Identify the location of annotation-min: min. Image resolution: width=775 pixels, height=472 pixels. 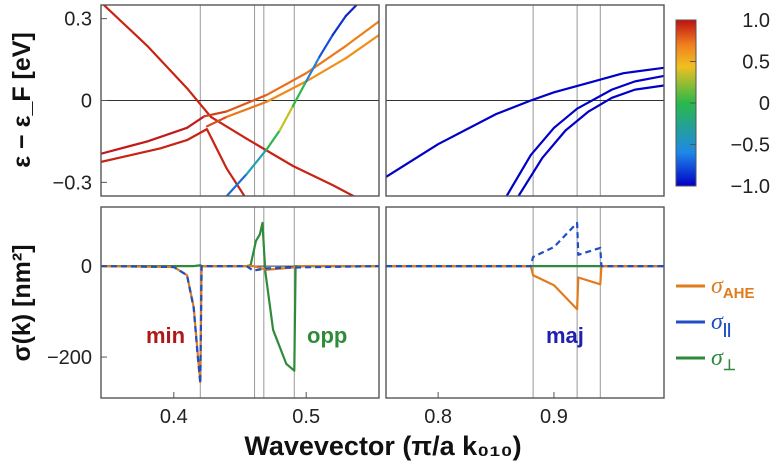
(165, 335).